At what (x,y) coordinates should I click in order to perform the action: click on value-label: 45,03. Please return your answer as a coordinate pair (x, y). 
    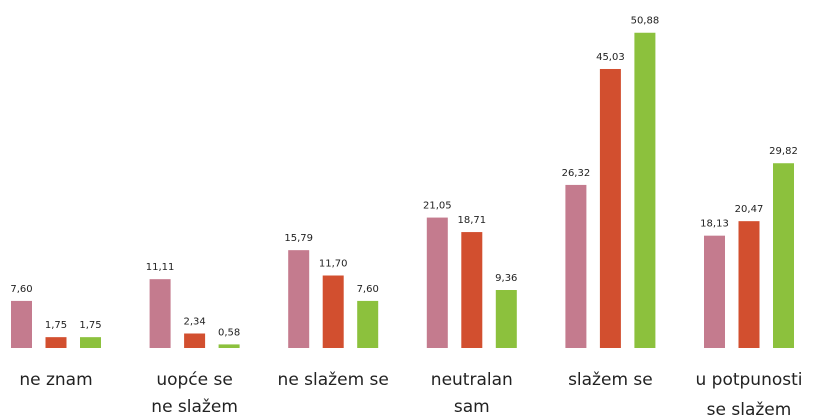
    Looking at the image, I should click on (610, 57).